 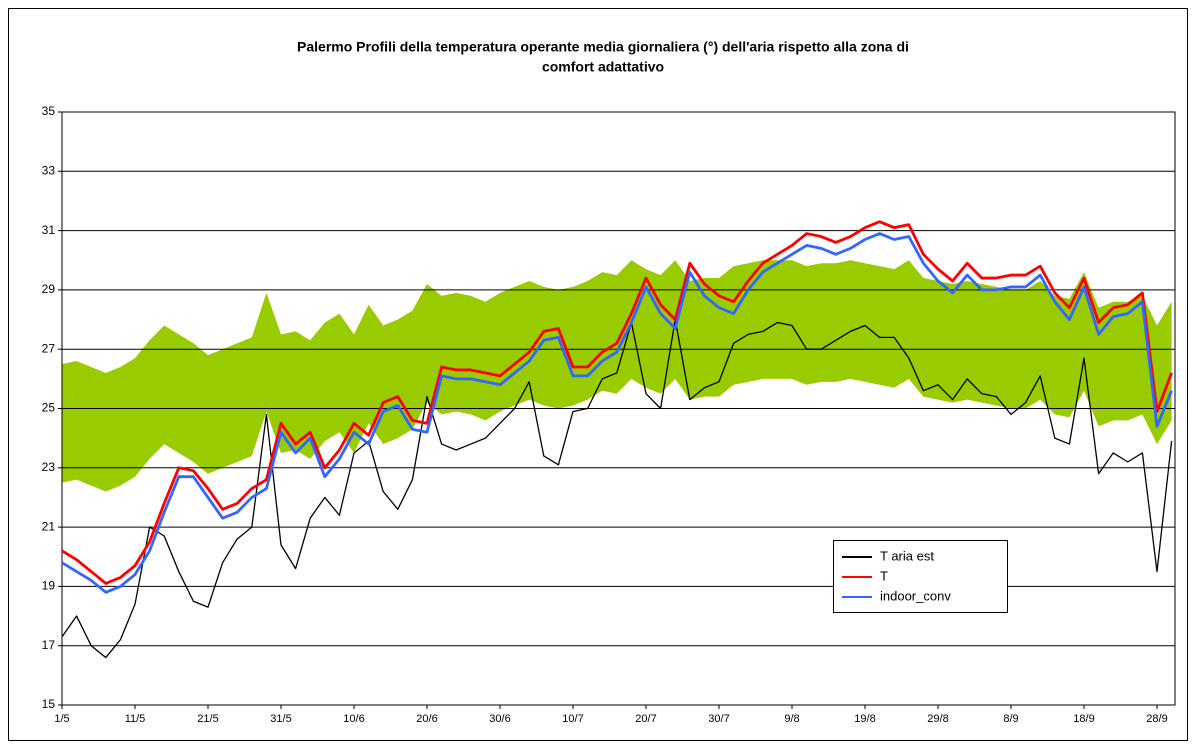 I want to click on x-tick-label: 19/8, so click(x=864, y=719).